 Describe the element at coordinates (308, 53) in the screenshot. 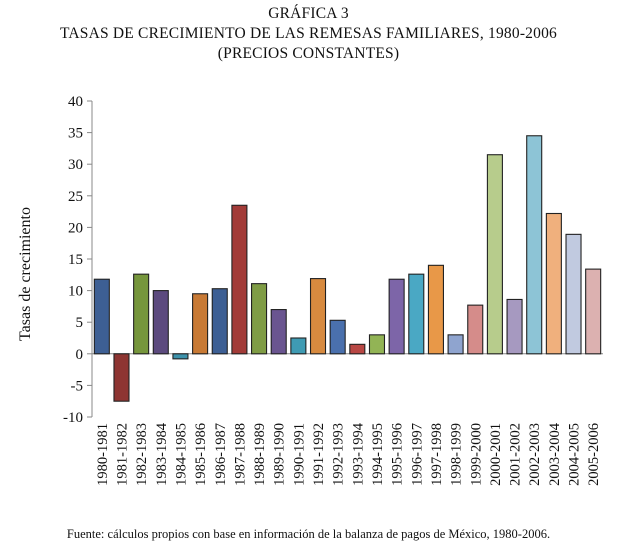

I see `chart-subtitle: (PRECIOS CONSTANTES)` at that location.